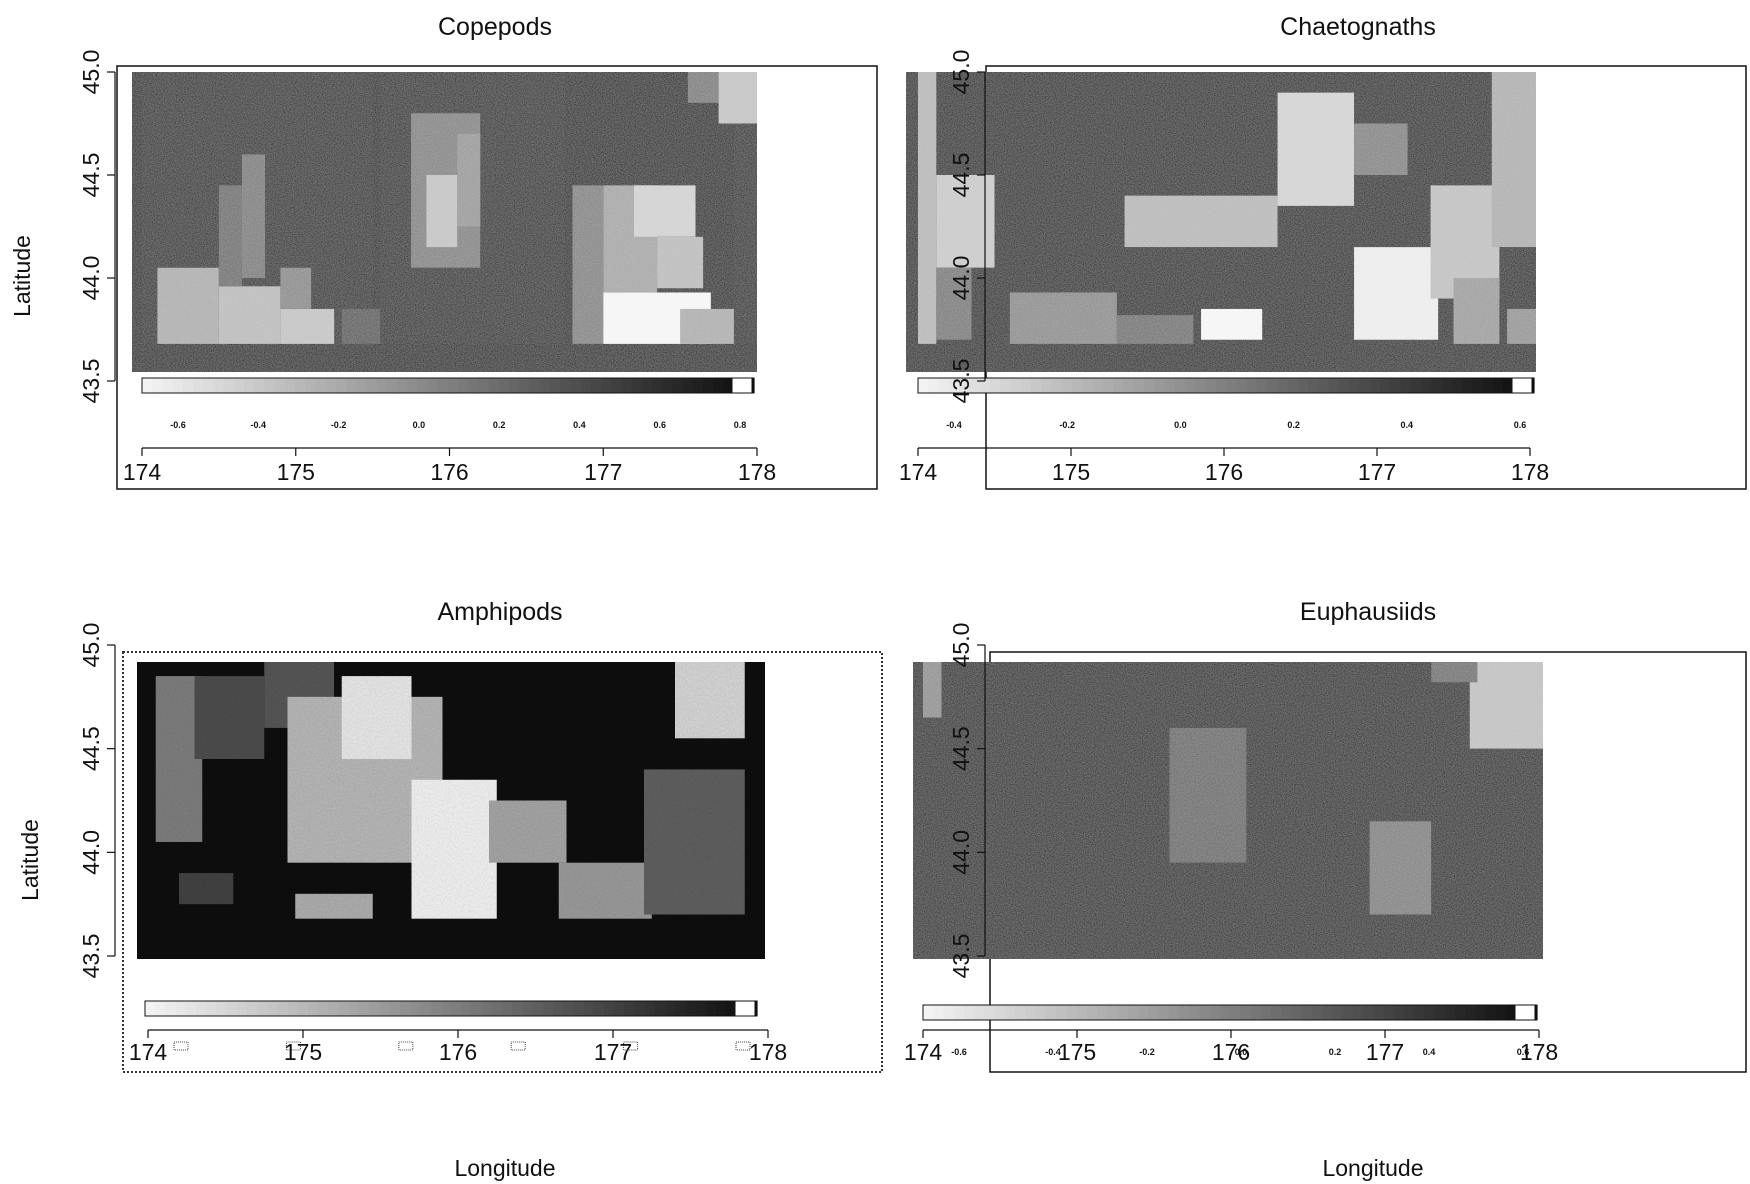 The height and width of the screenshot is (1184, 1750). What do you see at coordinates (91, 175) in the screenshot?
I see `y-tick-label: 44.5` at bounding box center [91, 175].